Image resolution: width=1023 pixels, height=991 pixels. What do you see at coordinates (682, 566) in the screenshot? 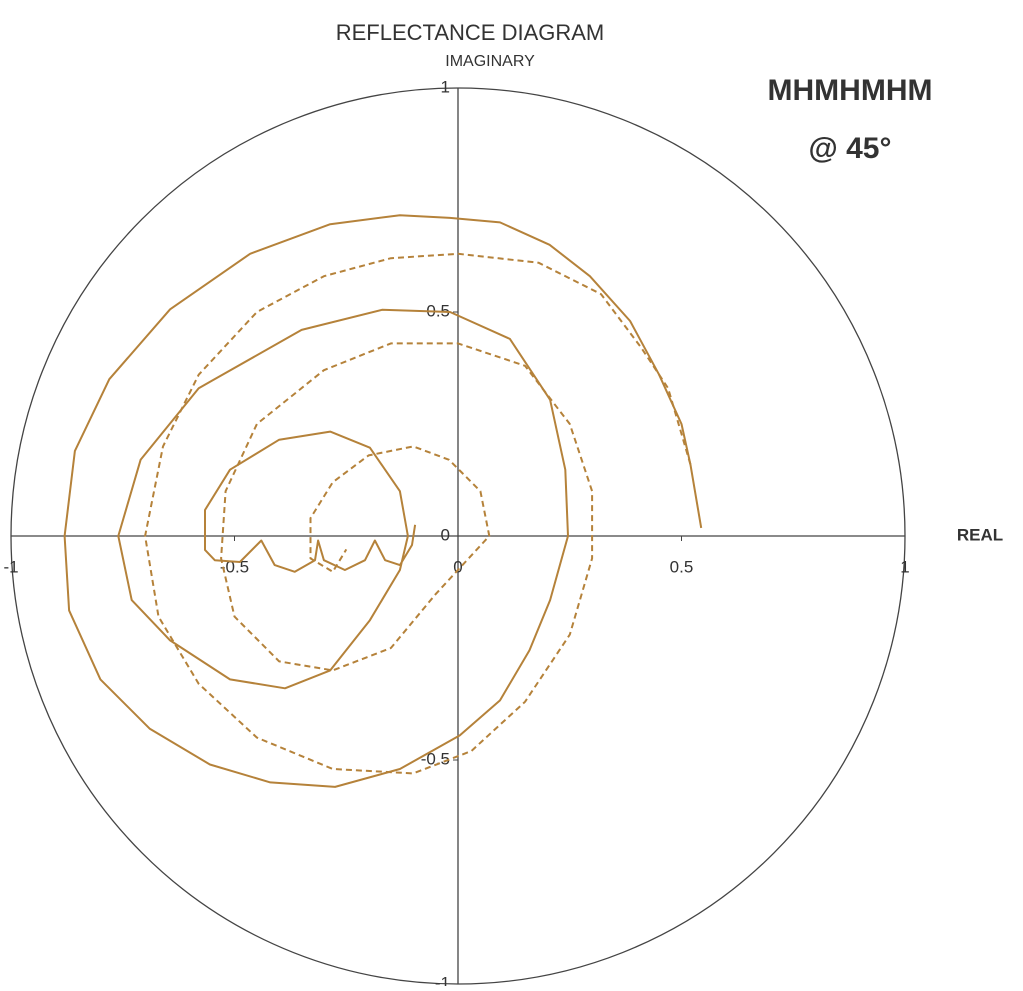
I see `x-tick-label: 0.5` at bounding box center [682, 566].